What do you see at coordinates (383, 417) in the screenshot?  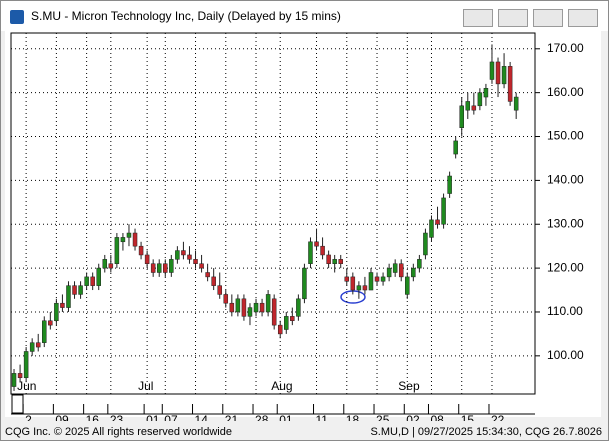 I see `x-tick-label: 25` at bounding box center [383, 417].